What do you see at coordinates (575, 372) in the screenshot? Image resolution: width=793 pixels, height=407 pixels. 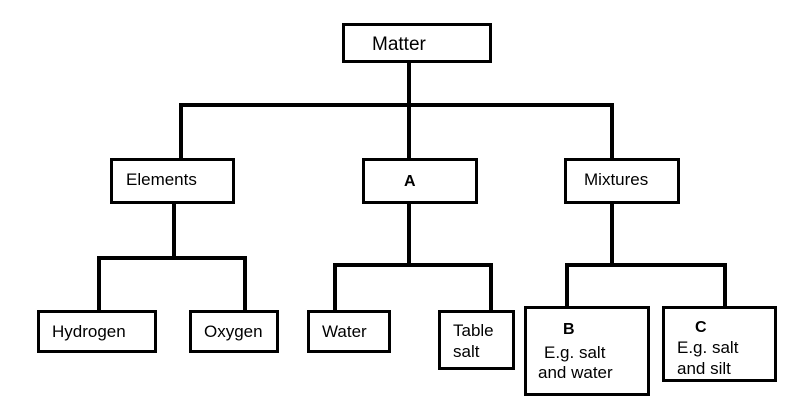 I see `node-b-line2: and water` at bounding box center [575, 372].